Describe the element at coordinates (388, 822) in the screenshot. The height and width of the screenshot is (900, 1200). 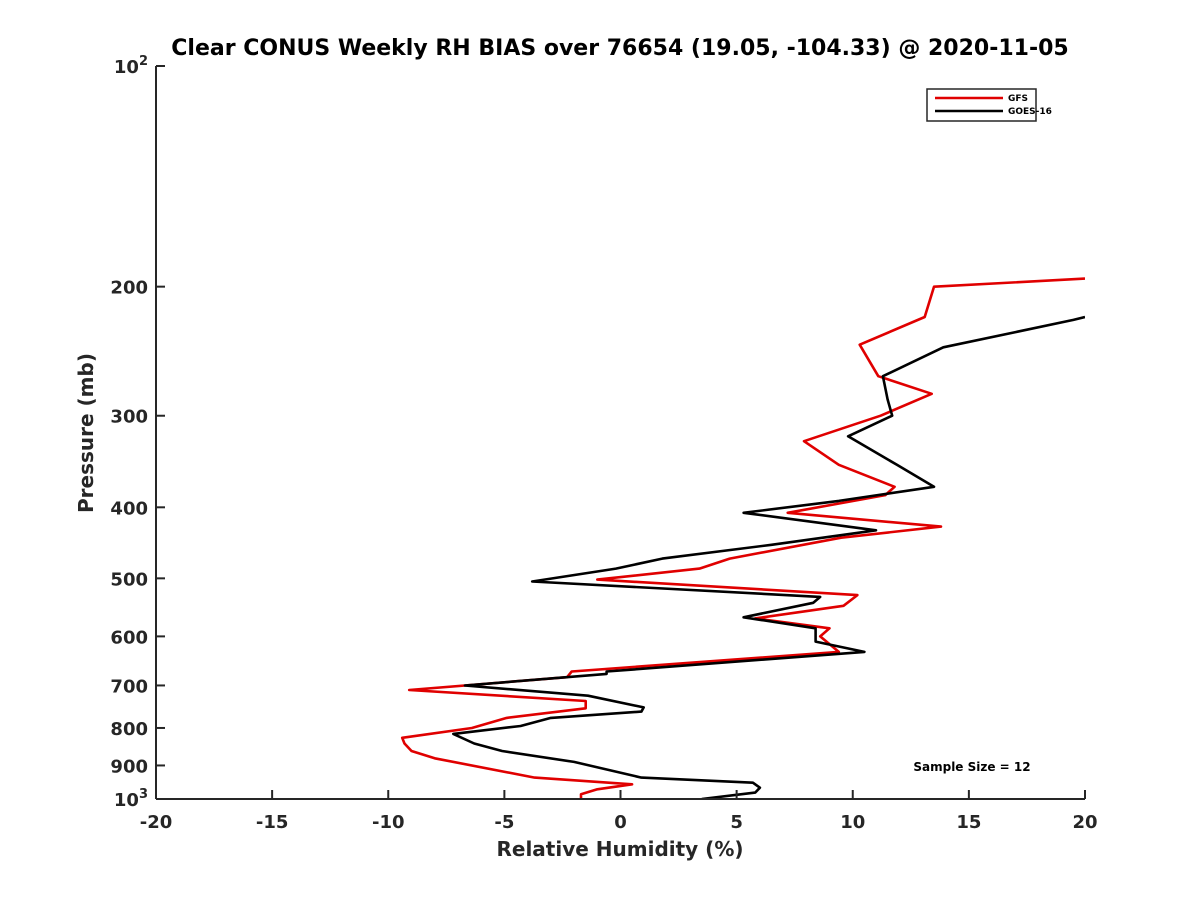
I see `x-tick-label: -10` at that location.